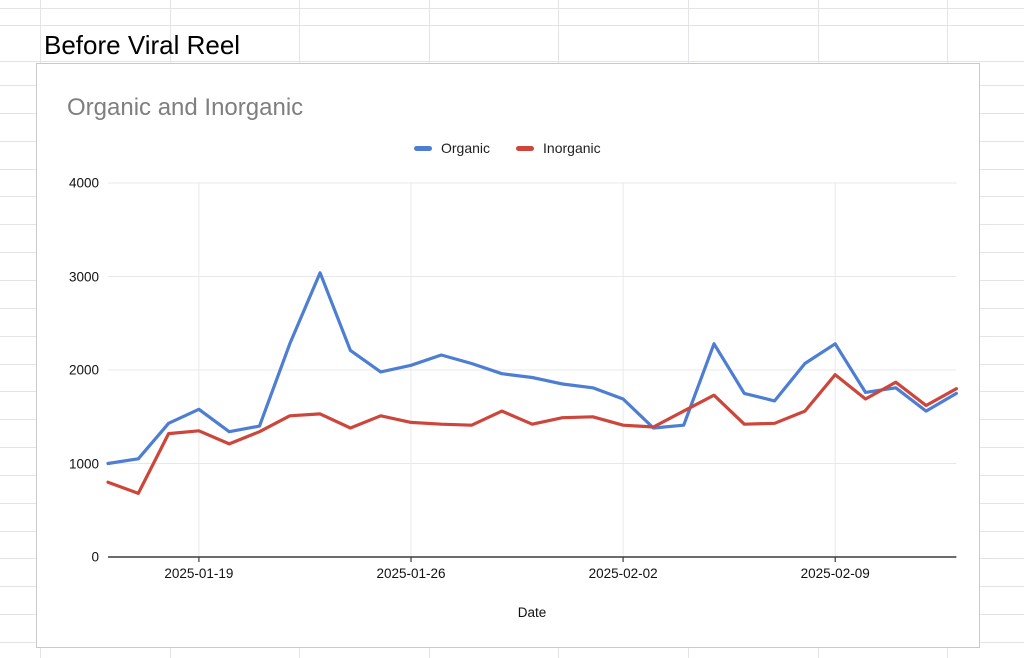  What do you see at coordinates (83, 463) in the screenshot?
I see `y-axis-tick-label: 1000` at bounding box center [83, 463].